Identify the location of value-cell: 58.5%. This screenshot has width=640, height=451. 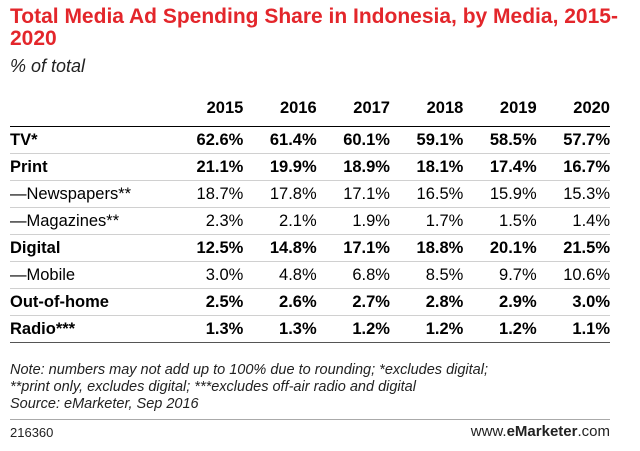
(500, 140).